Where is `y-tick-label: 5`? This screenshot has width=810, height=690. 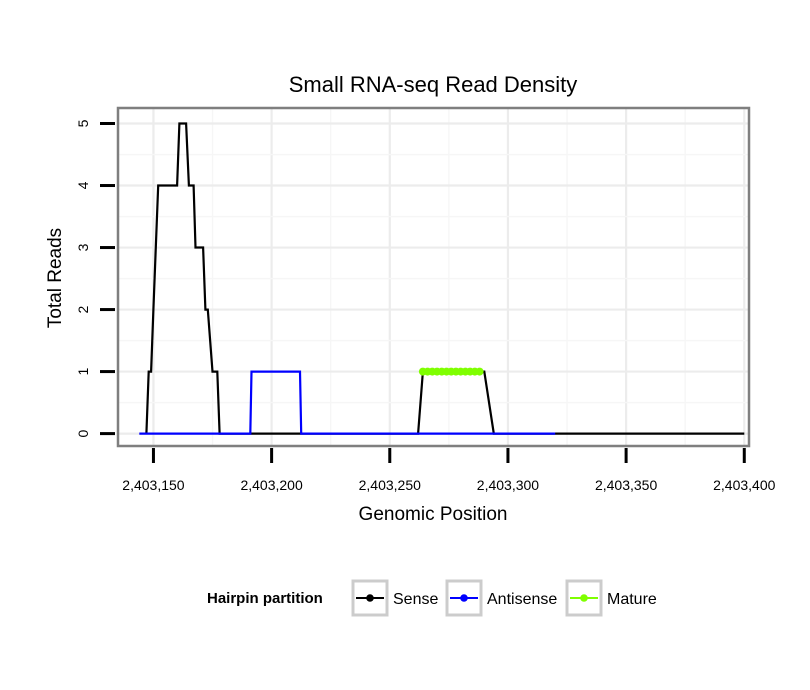
y-tick-label: 5 is located at coordinates (83, 123).